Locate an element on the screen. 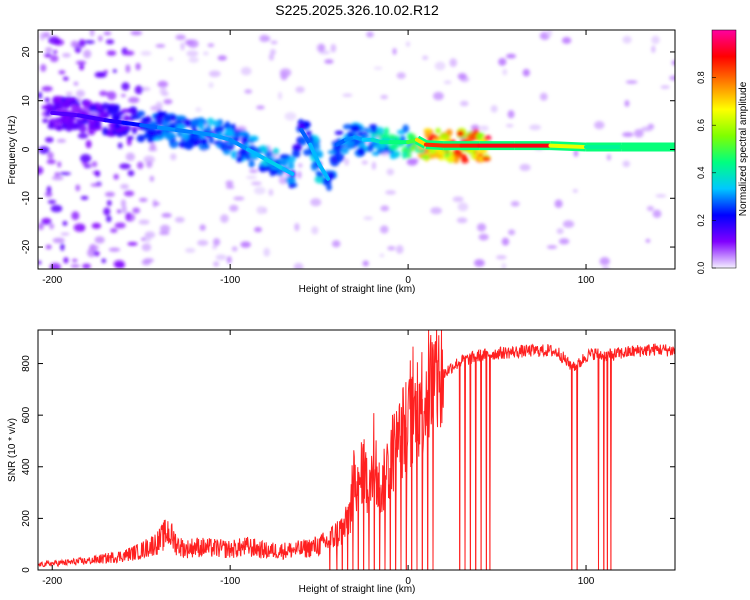 This screenshot has width=750, height=600. colorbar-label: Normalized spectral amplitude is located at coordinates (743, 148).